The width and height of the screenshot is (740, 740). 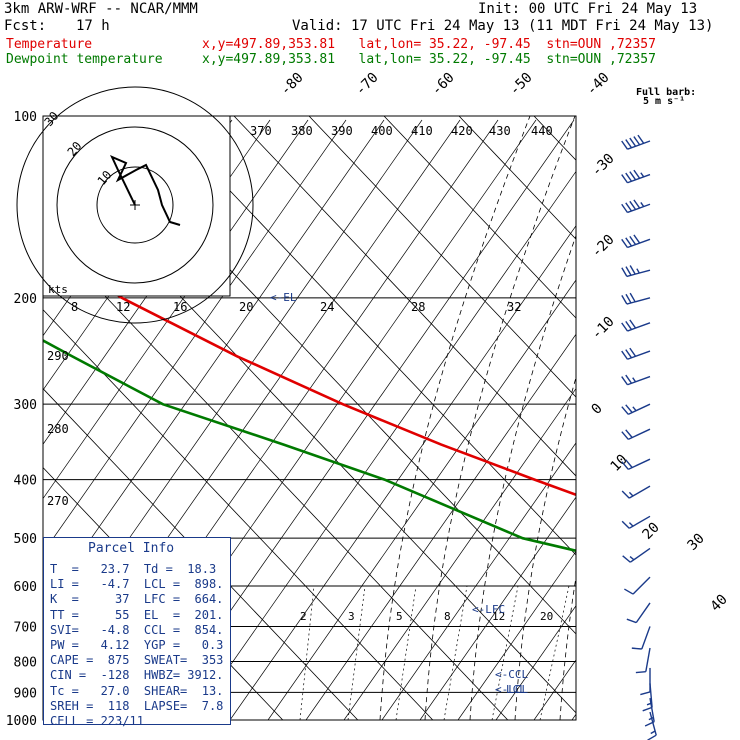 What do you see at coordinates (58, 289) in the screenshot?
I see `hodograph-units-label: kts` at bounding box center [58, 289].